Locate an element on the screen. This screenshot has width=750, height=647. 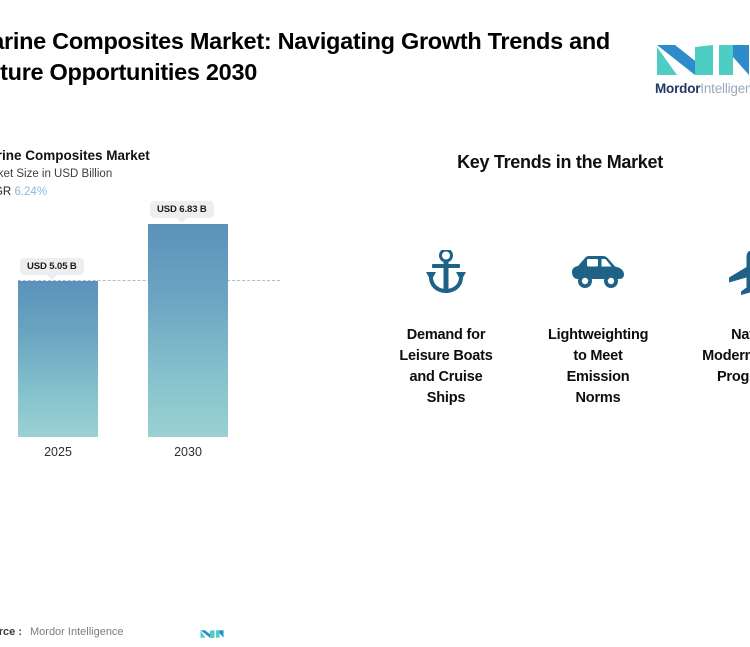
chart-cagr: CAGR 6.24% is located at coordinates (23, 192).